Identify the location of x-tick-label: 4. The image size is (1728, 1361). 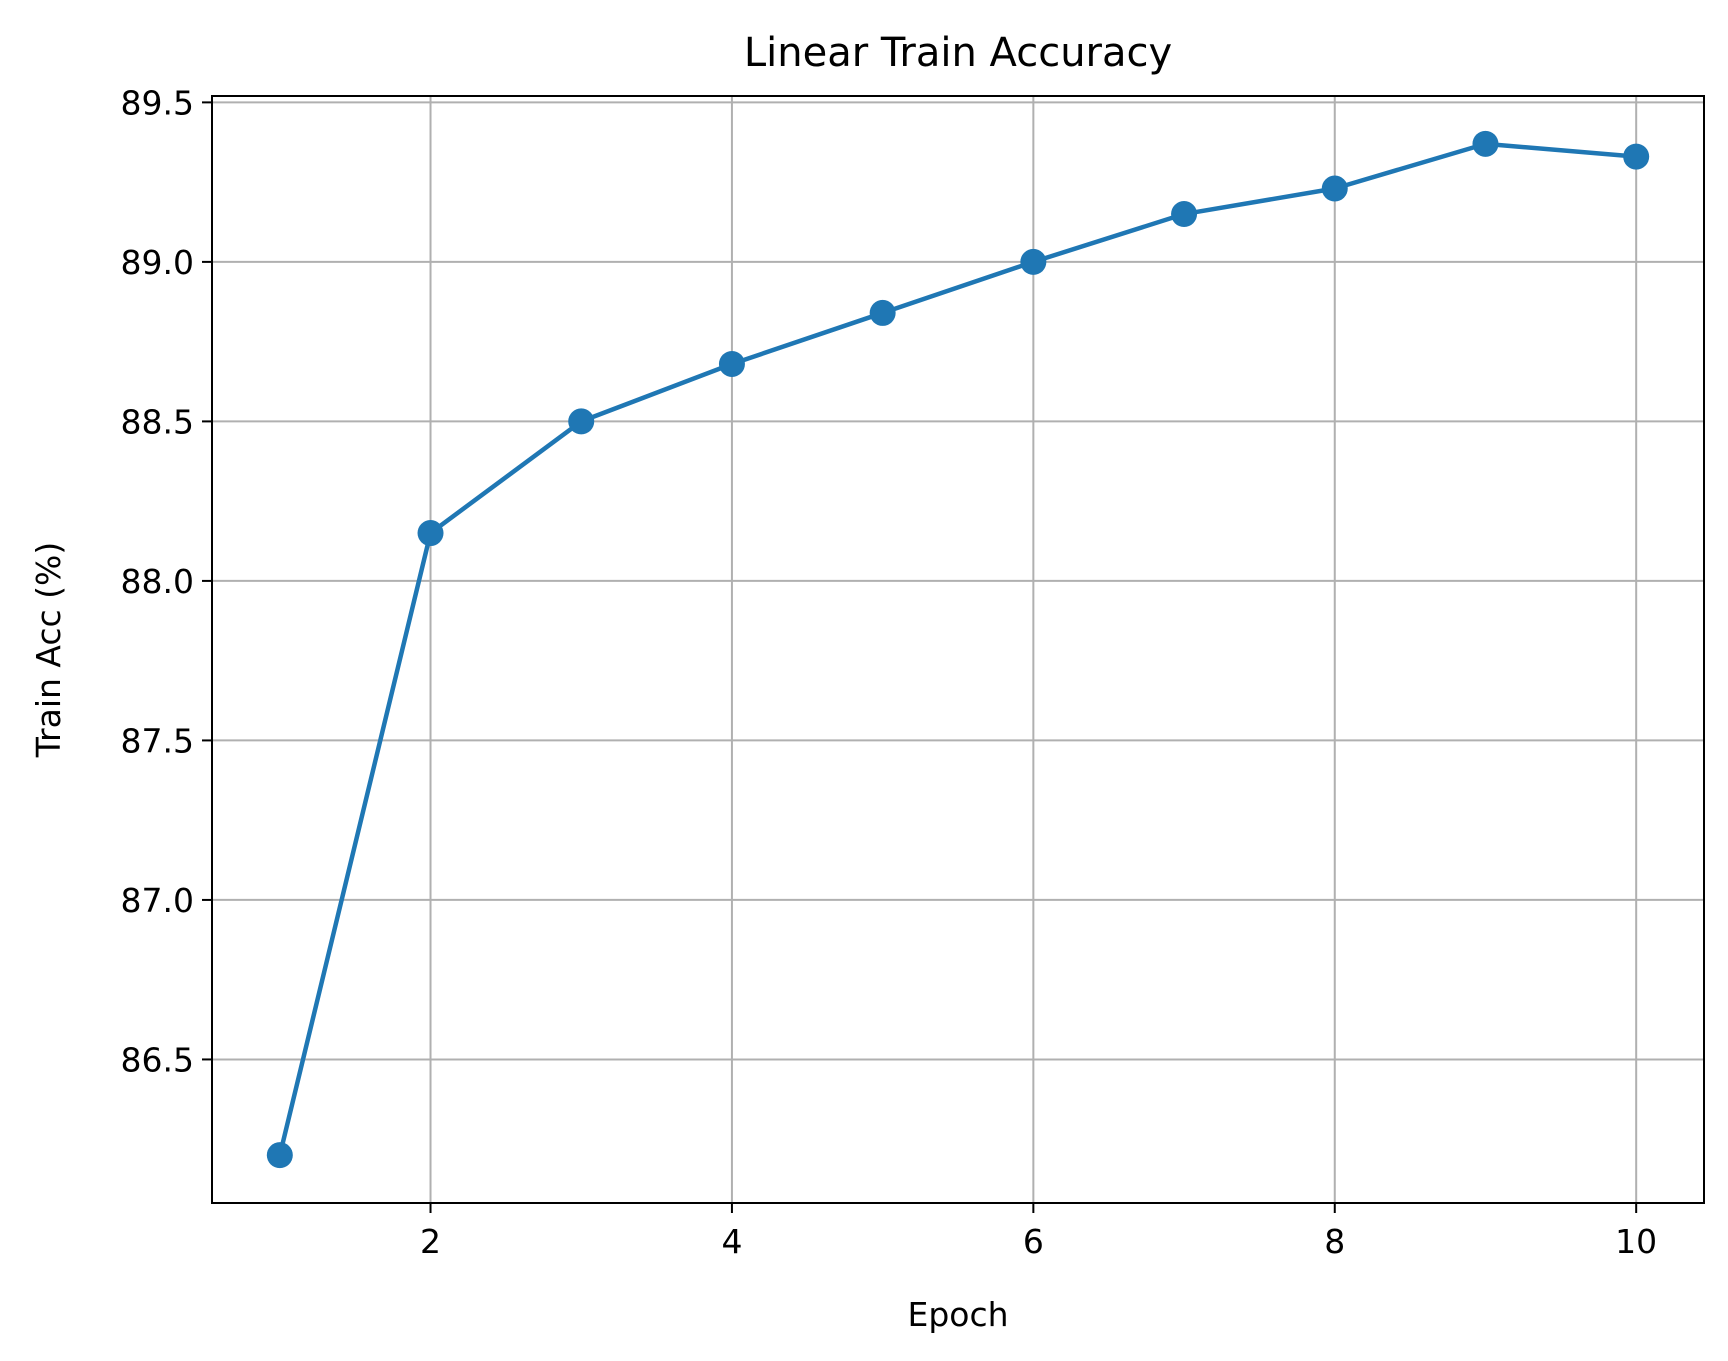
(731, 1241).